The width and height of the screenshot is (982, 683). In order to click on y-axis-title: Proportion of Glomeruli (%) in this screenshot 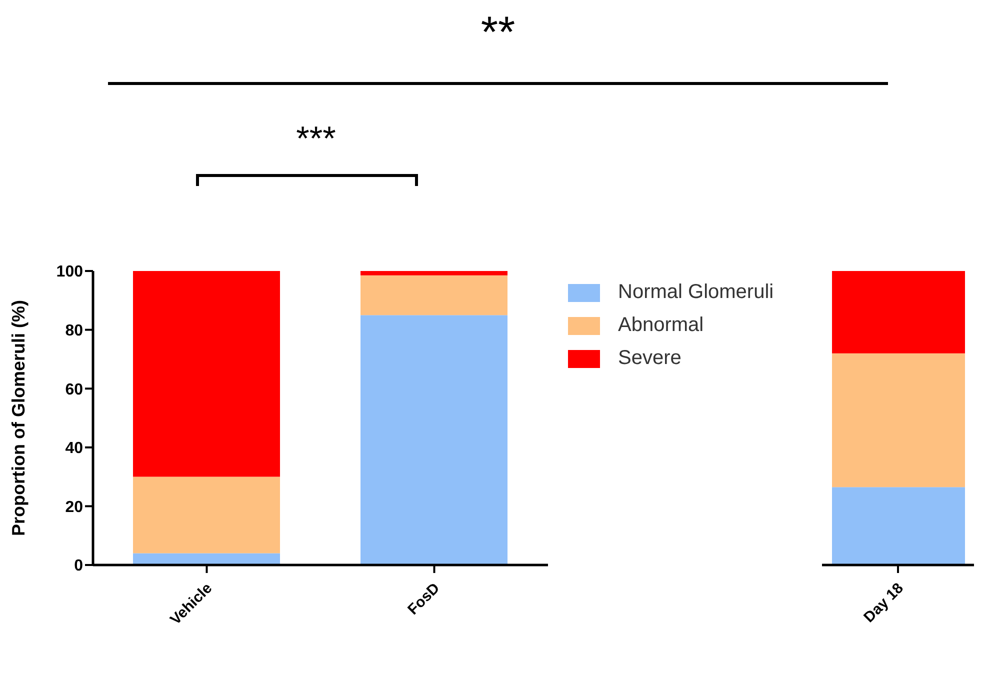, I will do `click(18, 418)`.